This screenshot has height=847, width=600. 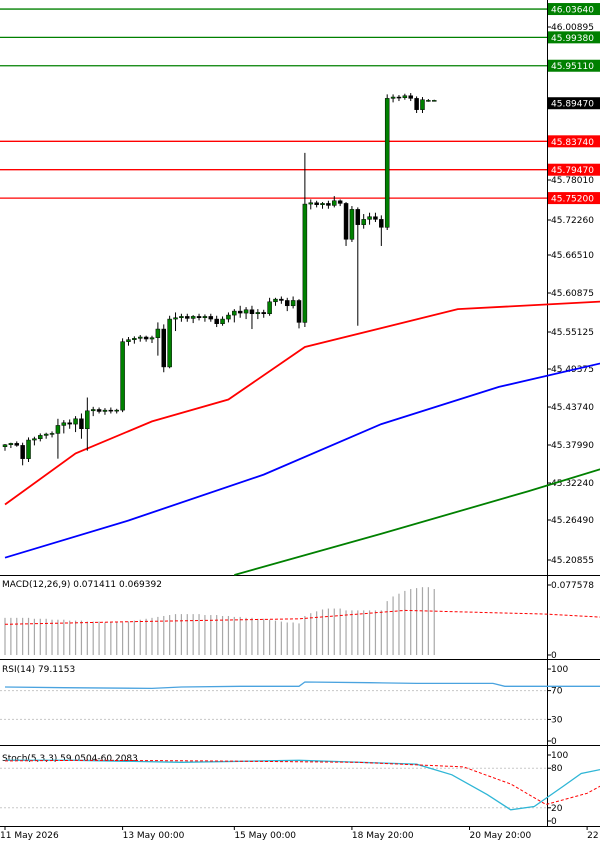 What do you see at coordinates (572, 561) in the screenshot?
I see `price-tick-label: 45.20855` at bounding box center [572, 561].